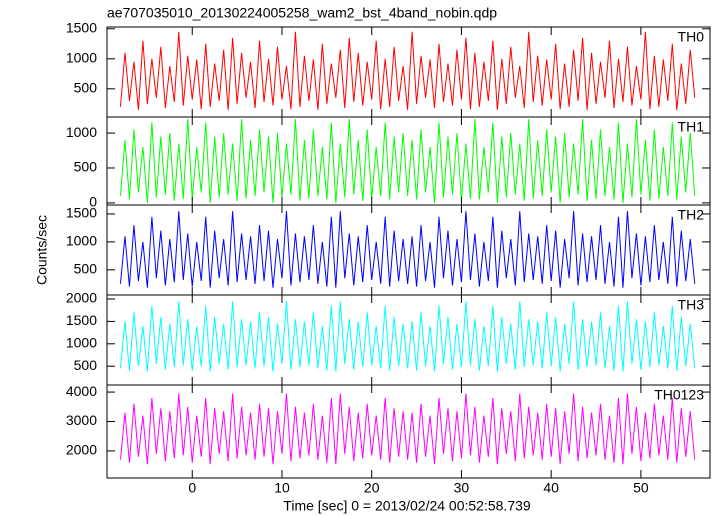  What do you see at coordinates (691, 305) in the screenshot?
I see `series-label: TH3` at bounding box center [691, 305].